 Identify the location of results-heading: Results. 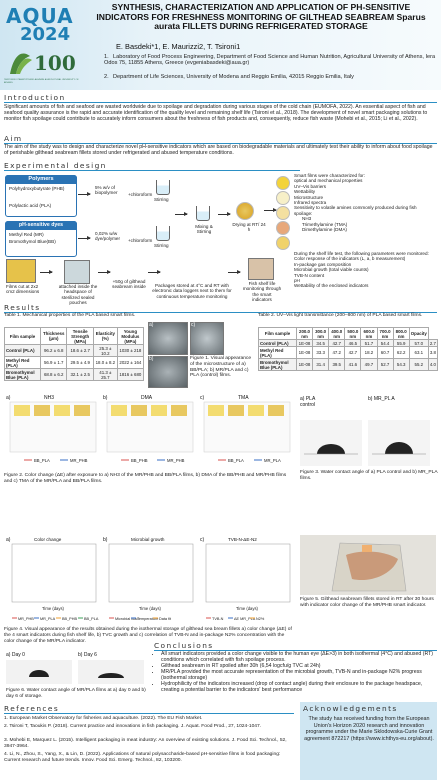
(22, 307).